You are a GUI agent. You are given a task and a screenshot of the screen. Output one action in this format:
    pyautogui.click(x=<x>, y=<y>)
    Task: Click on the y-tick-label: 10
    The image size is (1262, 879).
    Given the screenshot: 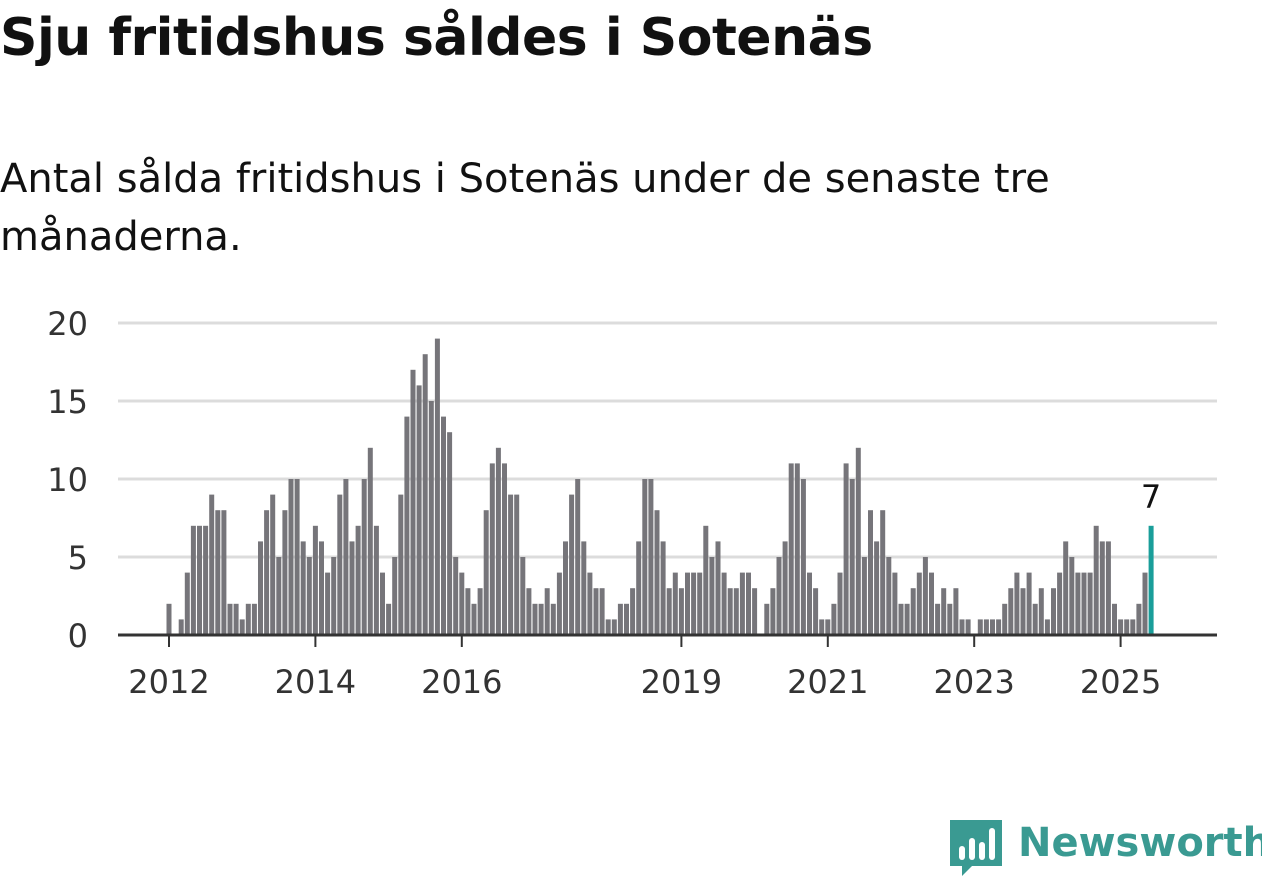 What is the action you would take?
    pyautogui.click(x=67, y=480)
    